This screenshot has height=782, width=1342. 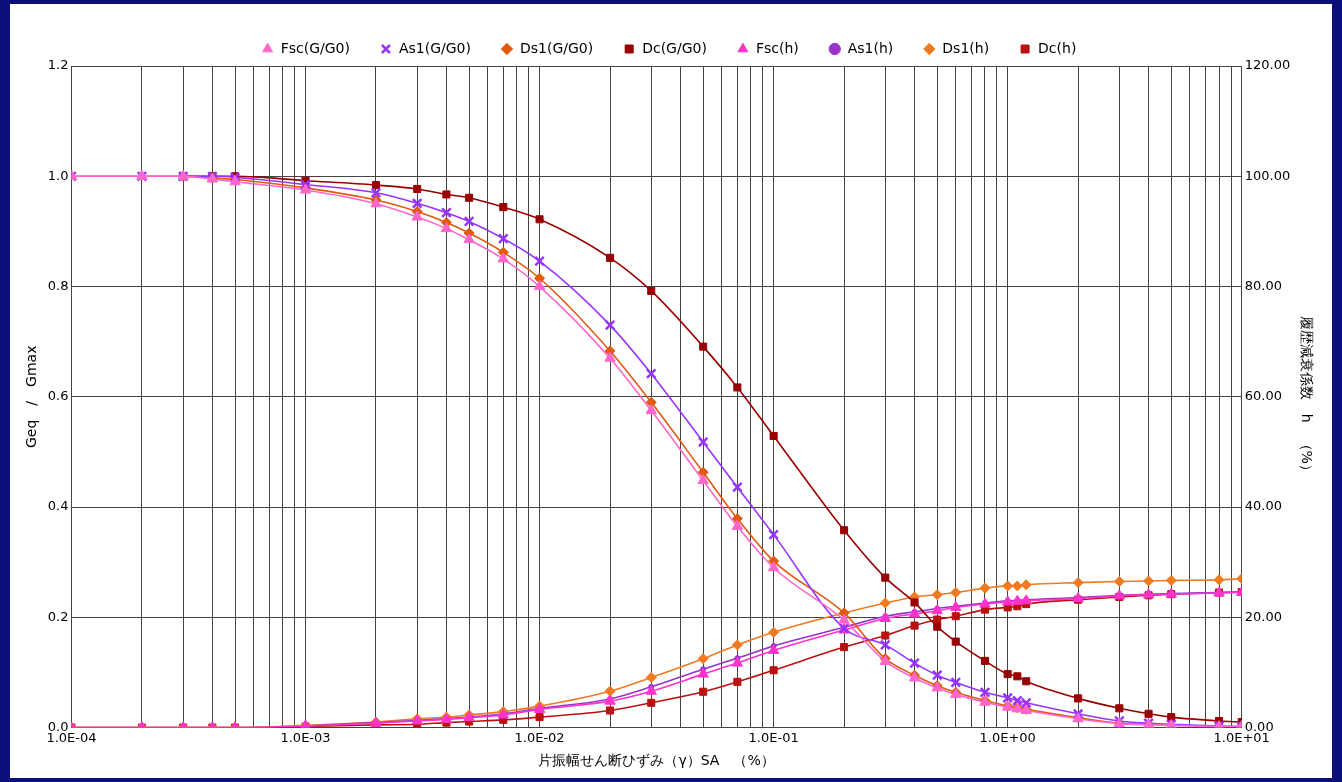 What do you see at coordinates (58, 285) in the screenshot?
I see `y-tick-label: 0.8` at bounding box center [58, 285].